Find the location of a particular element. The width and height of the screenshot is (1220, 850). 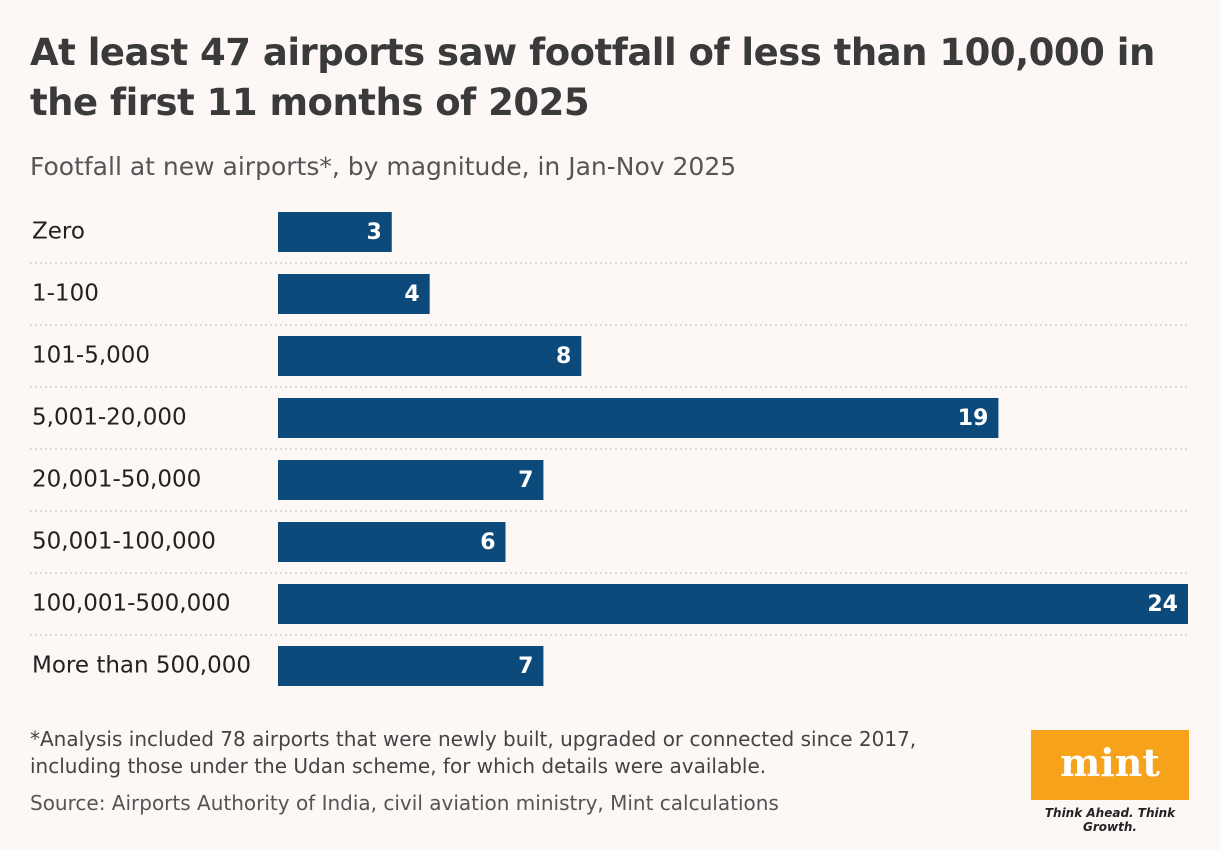

category-label: 20,001-50,000 is located at coordinates (116, 480).